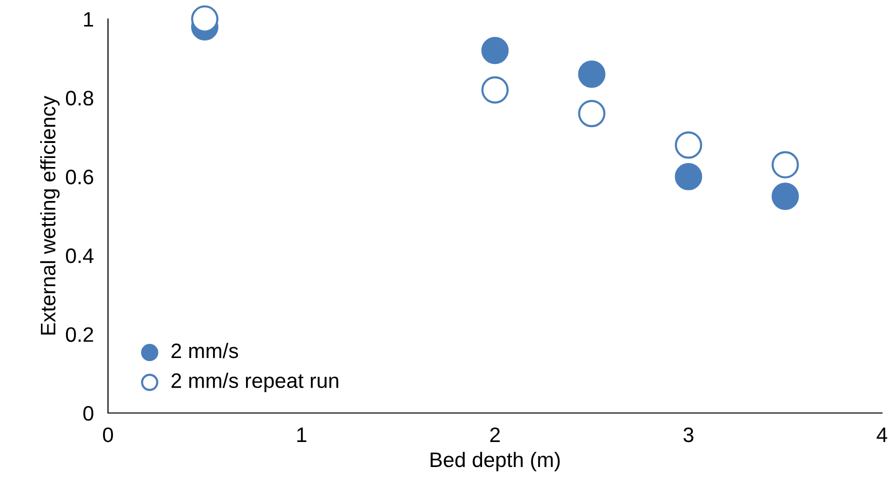  What do you see at coordinates (88, 413) in the screenshot?
I see `y-tick-label: 0` at bounding box center [88, 413].